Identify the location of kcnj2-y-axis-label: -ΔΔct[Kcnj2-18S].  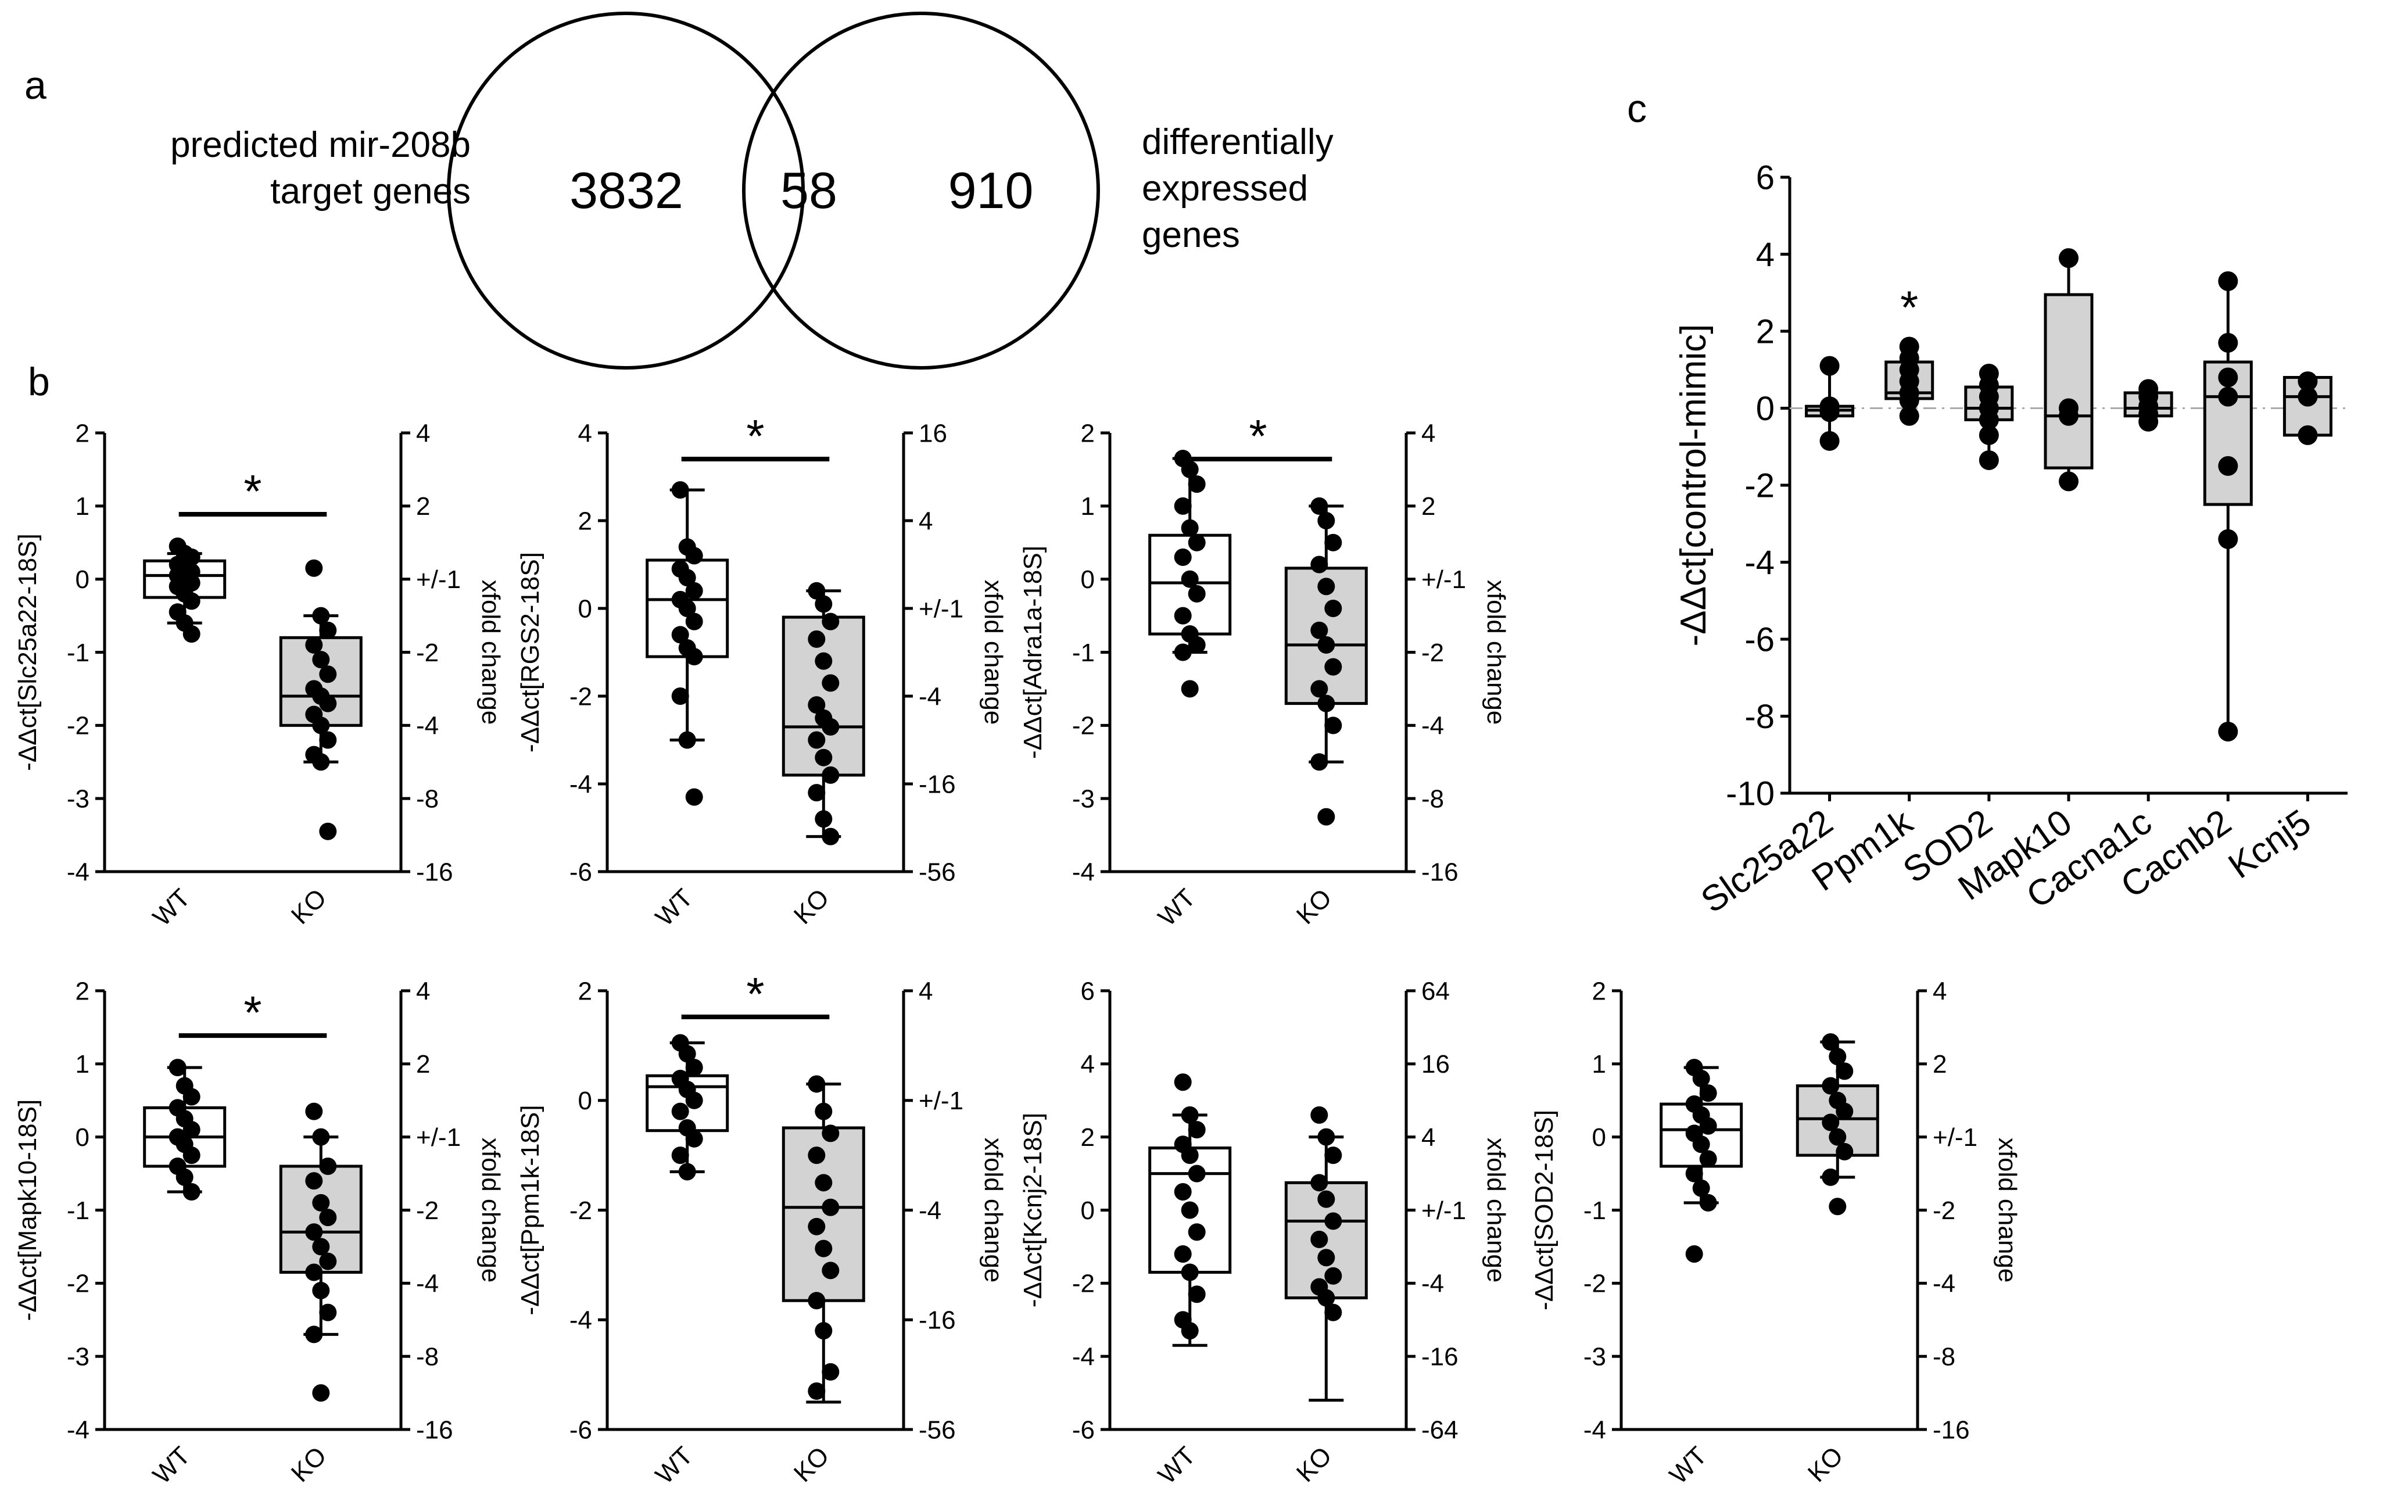
(1033, 1210).